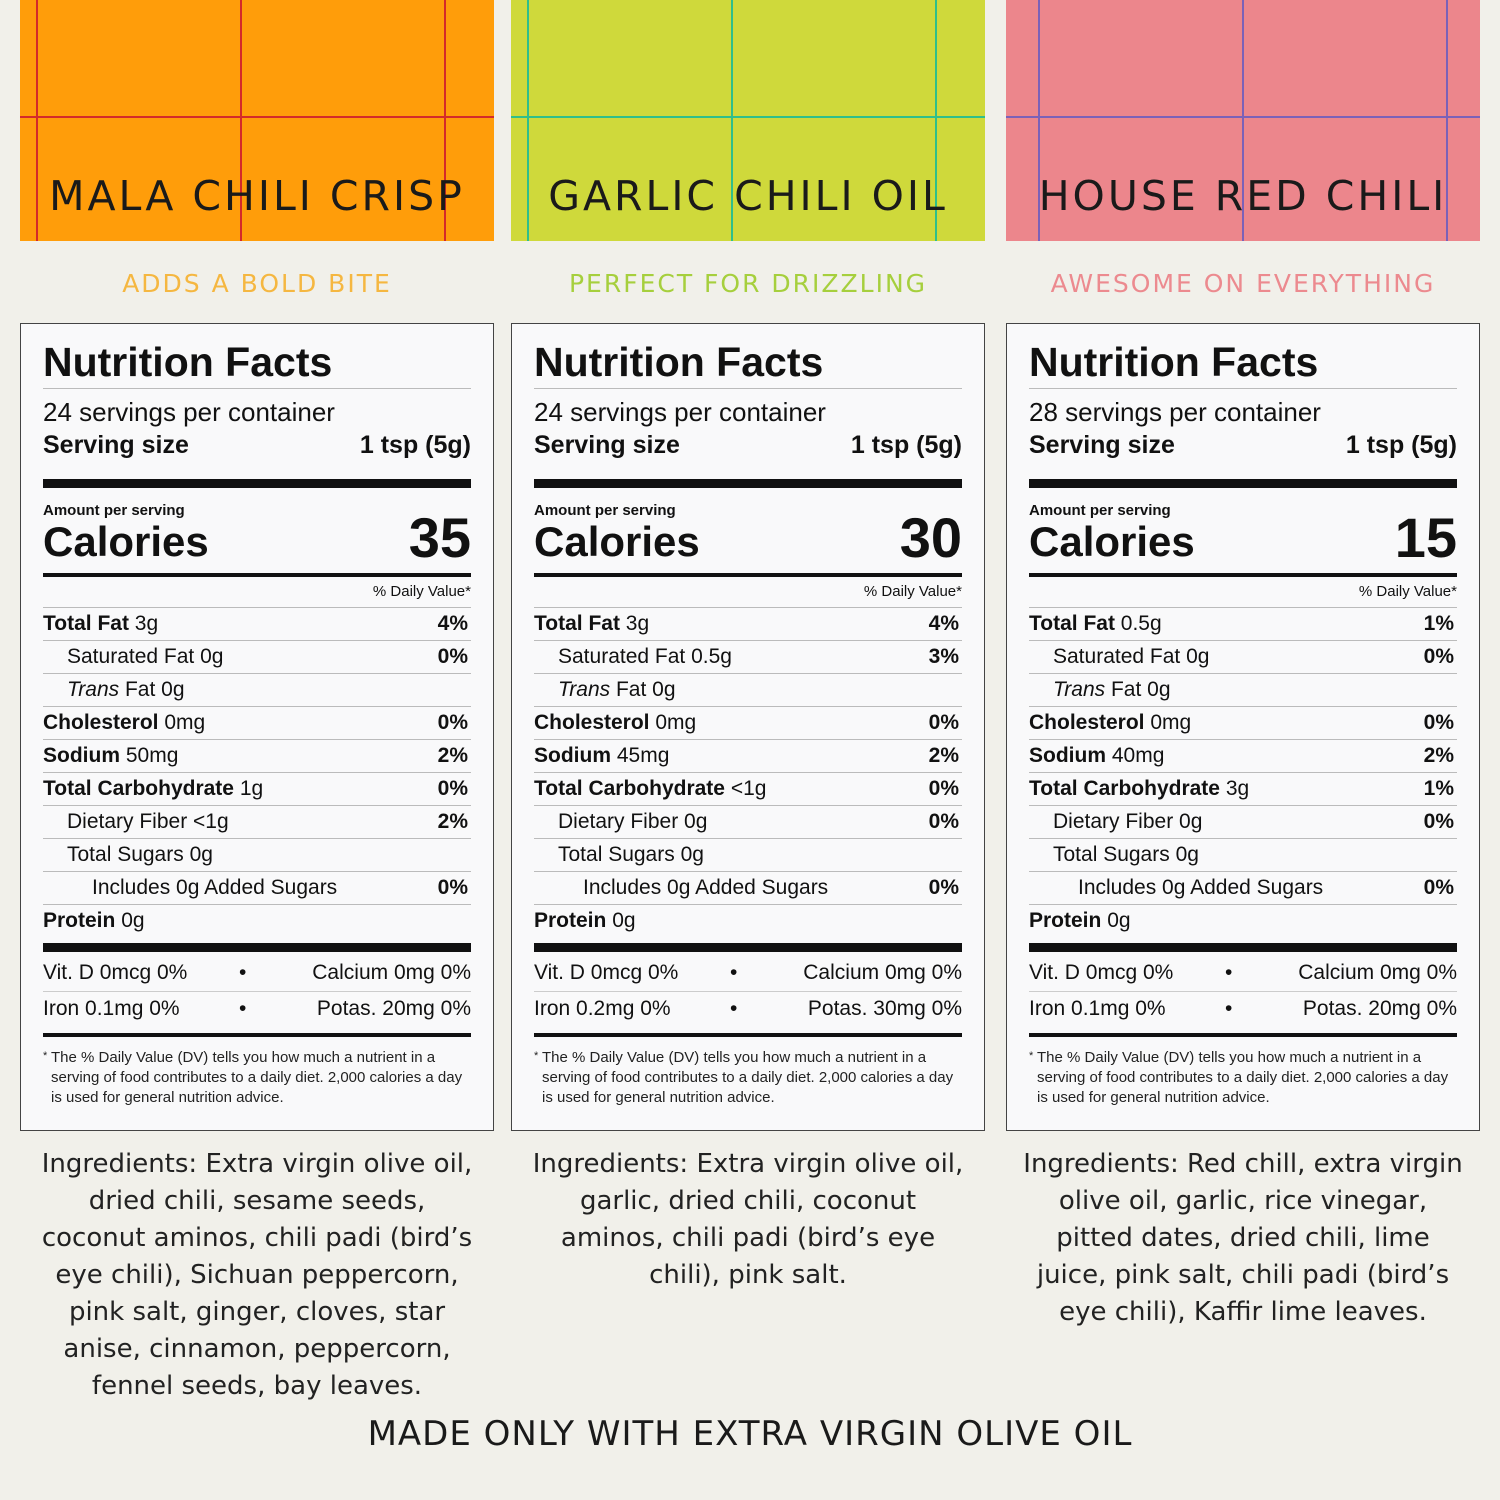 The image size is (1500, 1500). I want to click on nutrient-amount: <1g, so click(211, 821).